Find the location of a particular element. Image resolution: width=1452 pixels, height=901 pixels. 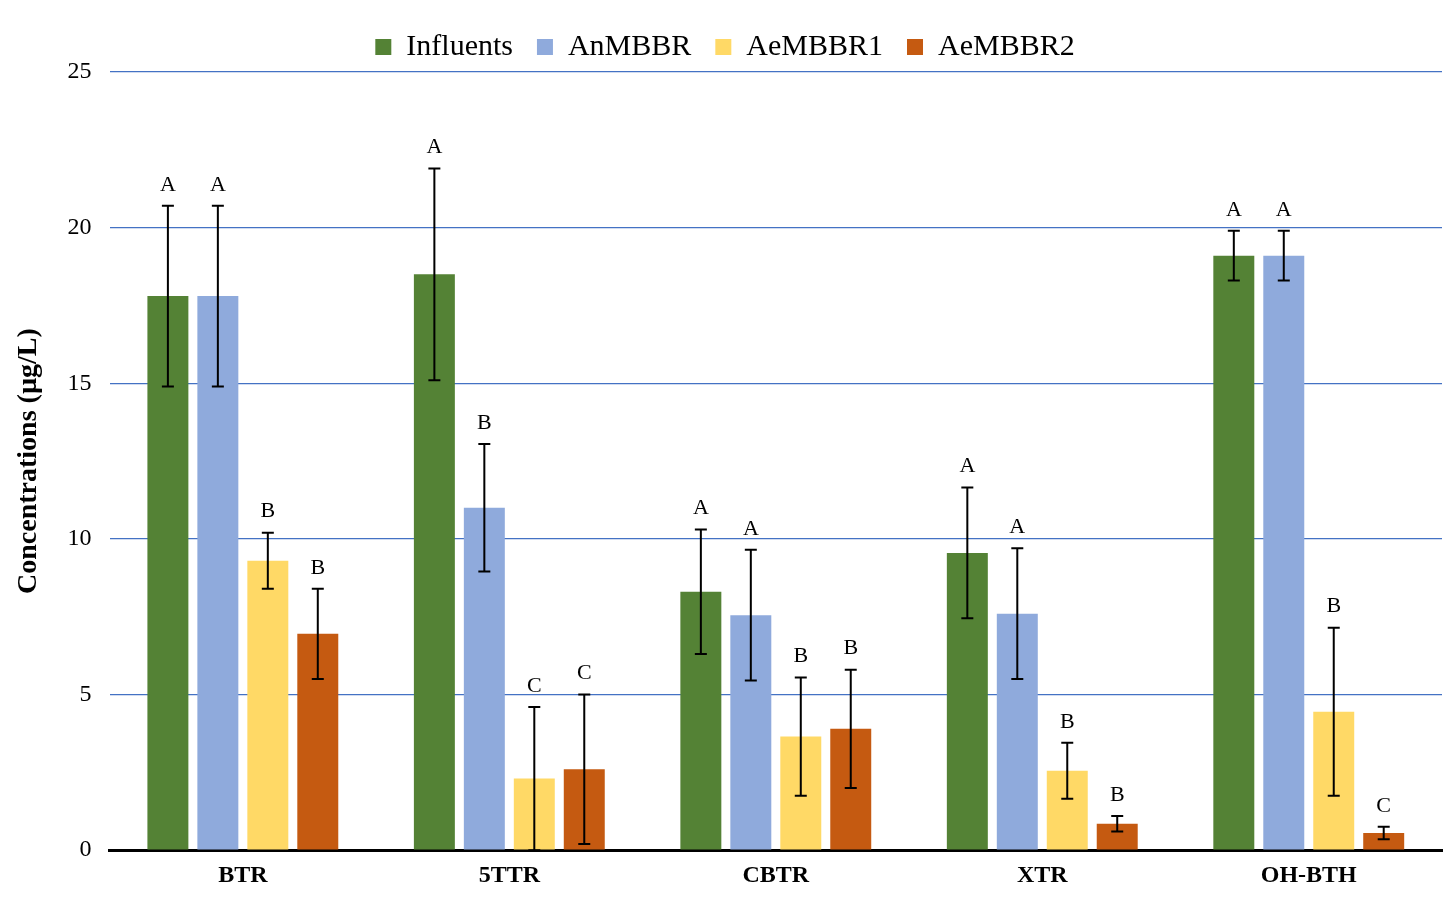

legend-label: AeMBBR2 is located at coordinates (1006, 44).